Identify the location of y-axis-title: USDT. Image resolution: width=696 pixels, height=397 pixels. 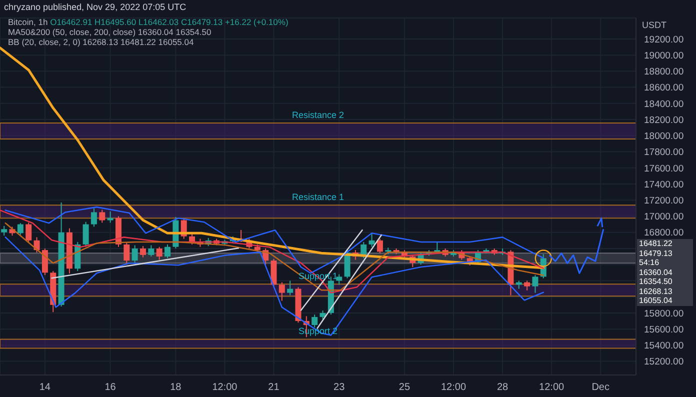
(654, 25).